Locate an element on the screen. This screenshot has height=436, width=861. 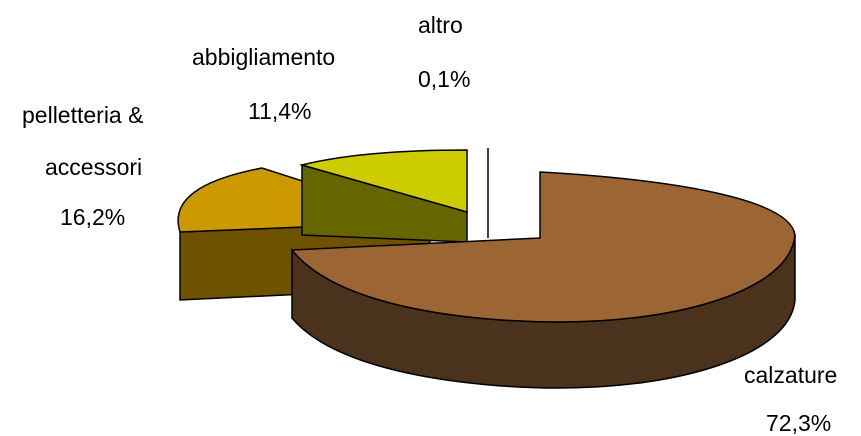
value-pelletteria: 16,2% is located at coordinates (93, 217).